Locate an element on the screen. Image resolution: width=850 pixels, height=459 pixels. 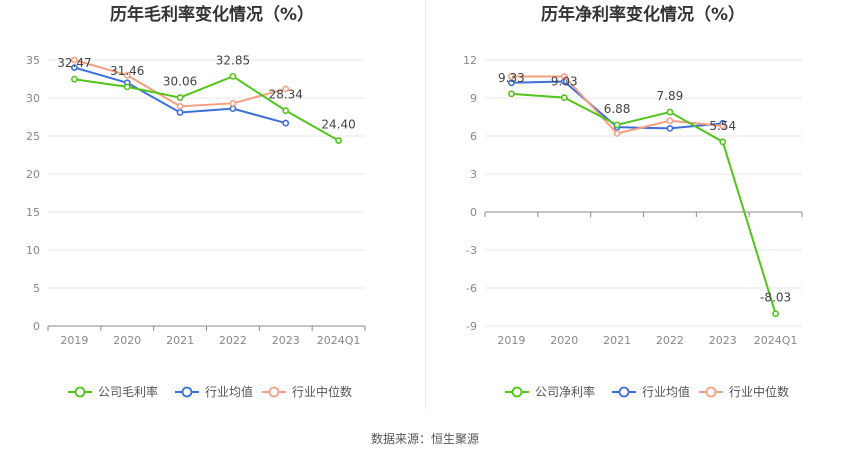
net-y-tick-label: 6 is located at coordinates (473, 136).